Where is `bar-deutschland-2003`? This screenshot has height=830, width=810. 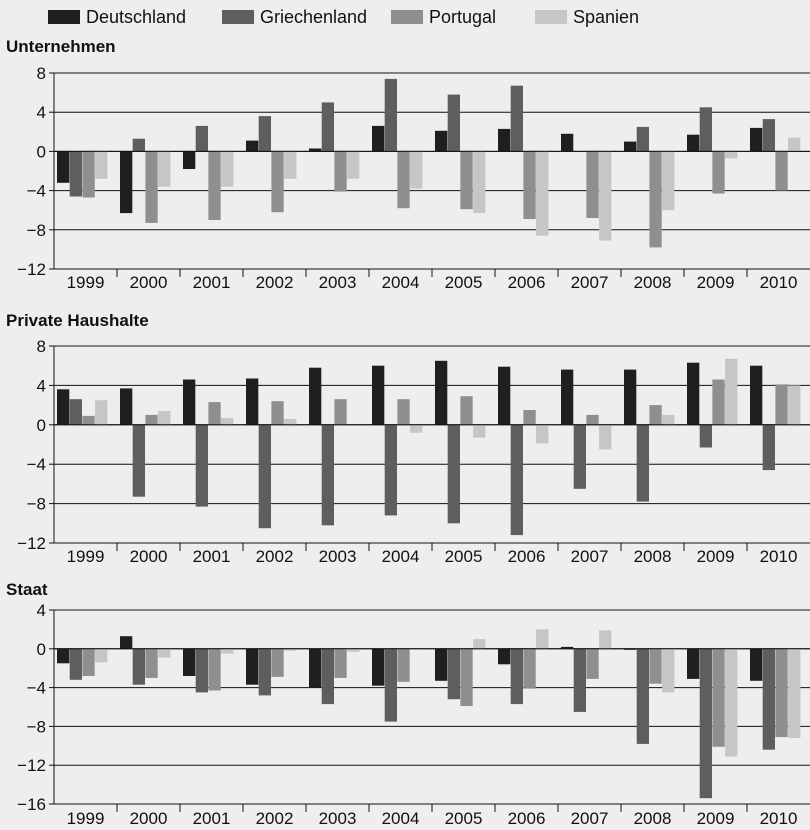
bar-deutschland-2003 is located at coordinates (315, 396).